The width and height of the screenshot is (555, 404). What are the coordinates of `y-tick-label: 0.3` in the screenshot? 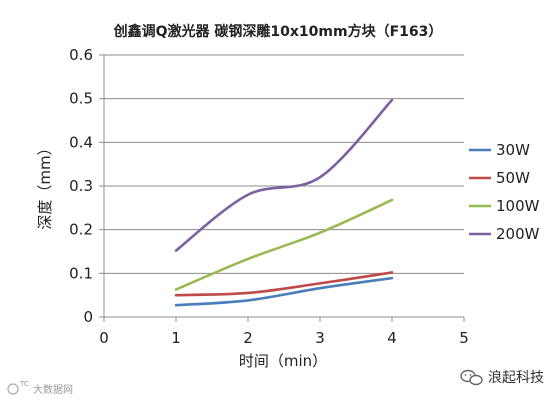 It's located at (81, 186).